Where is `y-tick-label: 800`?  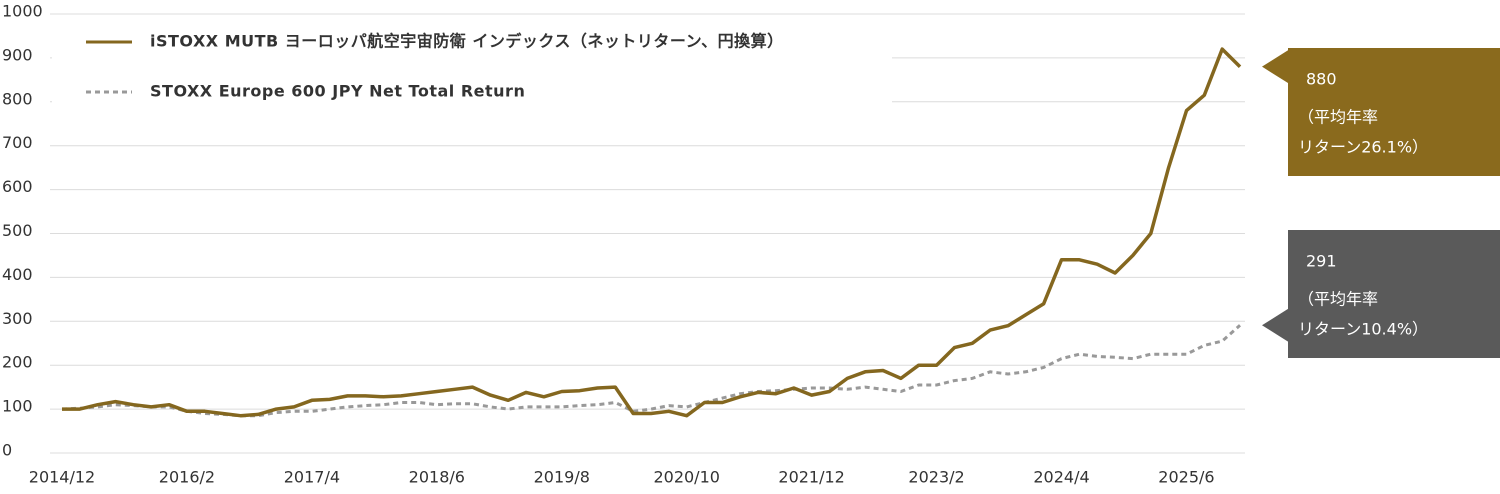 y-tick-label: 800 is located at coordinates (17, 98).